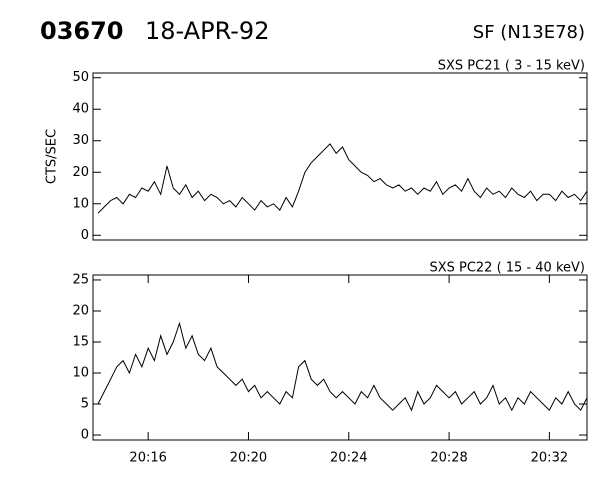 This screenshot has height=480, width=600. What do you see at coordinates (507, 268) in the screenshot?
I see `panel-title: SXS PC22 ( 15 - 40 keV)` at bounding box center [507, 268].